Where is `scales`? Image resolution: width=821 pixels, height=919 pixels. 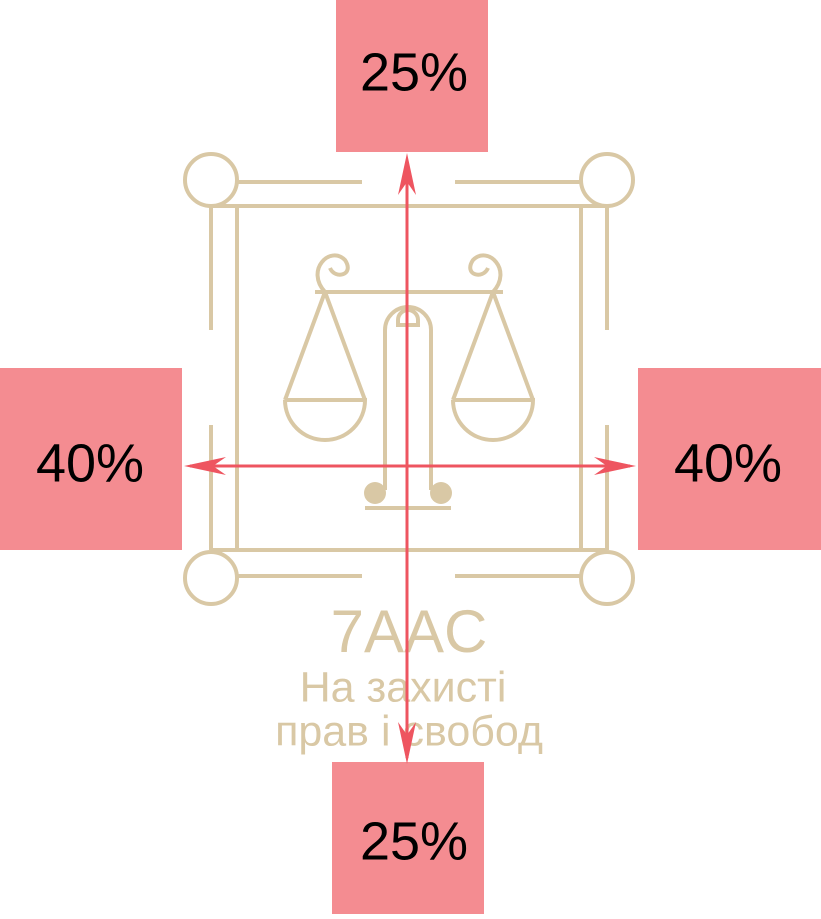
scales is located at coordinates (409, 381).